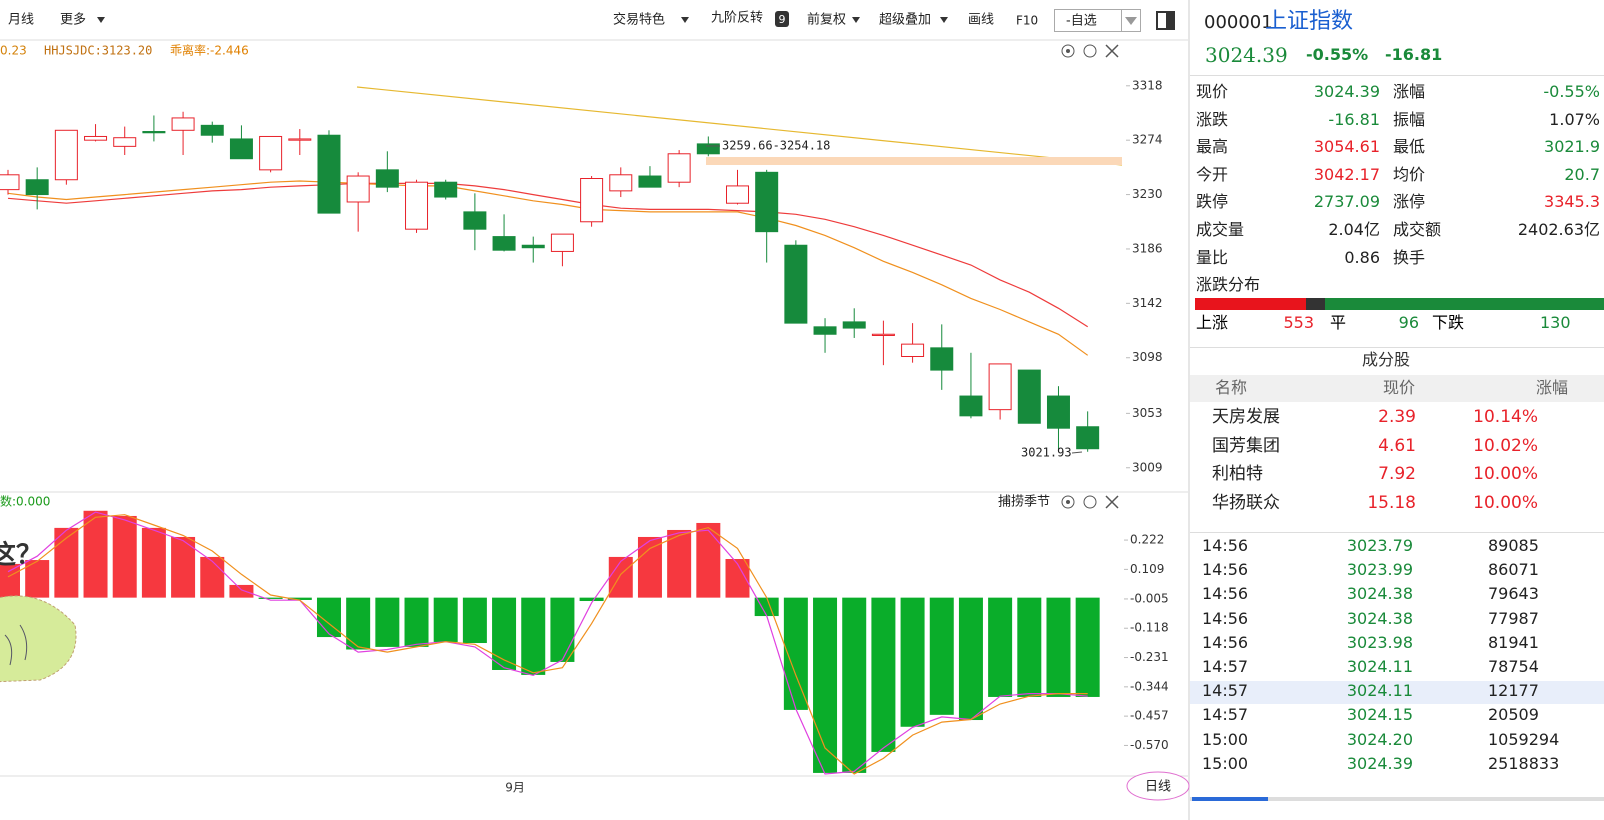 The width and height of the screenshot is (1604, 820). Describe the element at coordinates (1228, 284) in the screenshot. I see `dist-title: 涨跌分布` at that location.